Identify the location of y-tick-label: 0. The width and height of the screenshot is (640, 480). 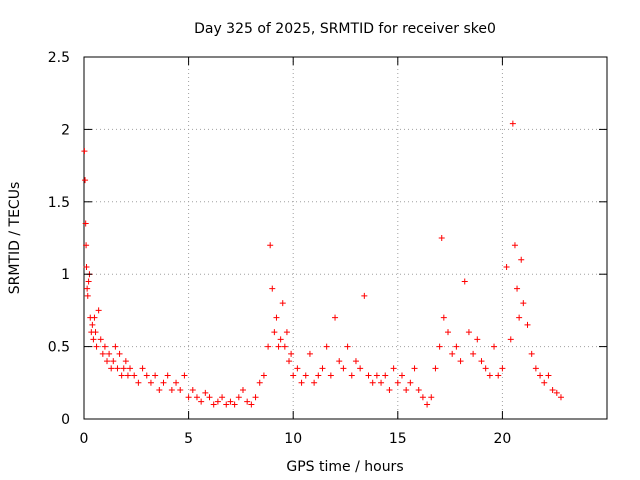
(65, 420).